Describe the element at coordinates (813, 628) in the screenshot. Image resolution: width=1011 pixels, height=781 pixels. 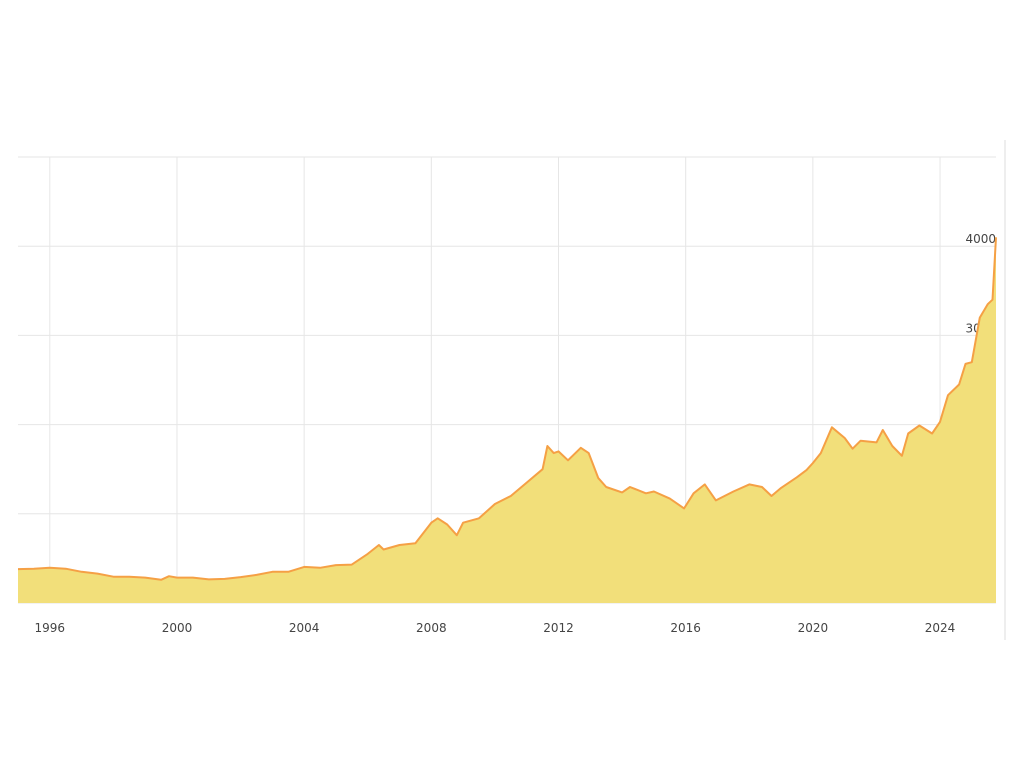
I see `x-tick-label: 2020` at that location.